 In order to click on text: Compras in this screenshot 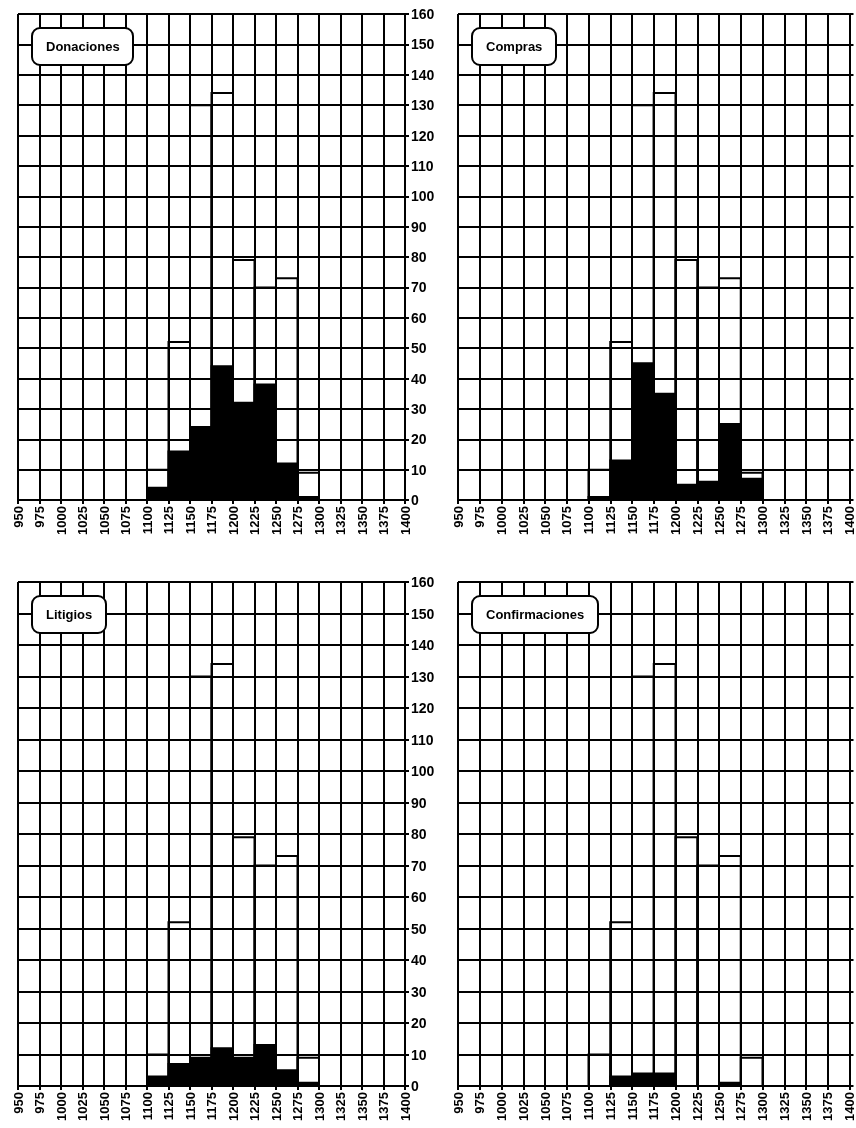, I will do `click(514, 46)`.